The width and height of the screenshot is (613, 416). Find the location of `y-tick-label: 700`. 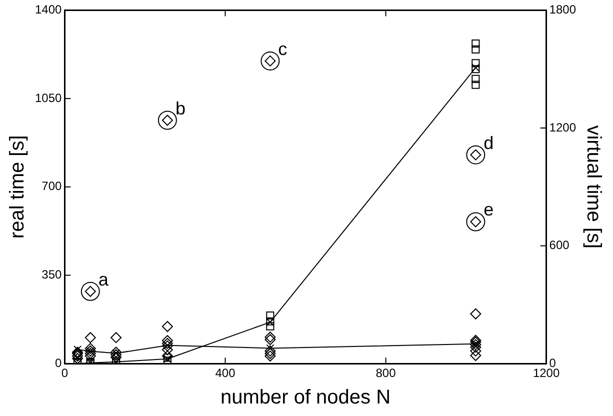

y-tick-label: 700 is located at coordinates (52, 186).